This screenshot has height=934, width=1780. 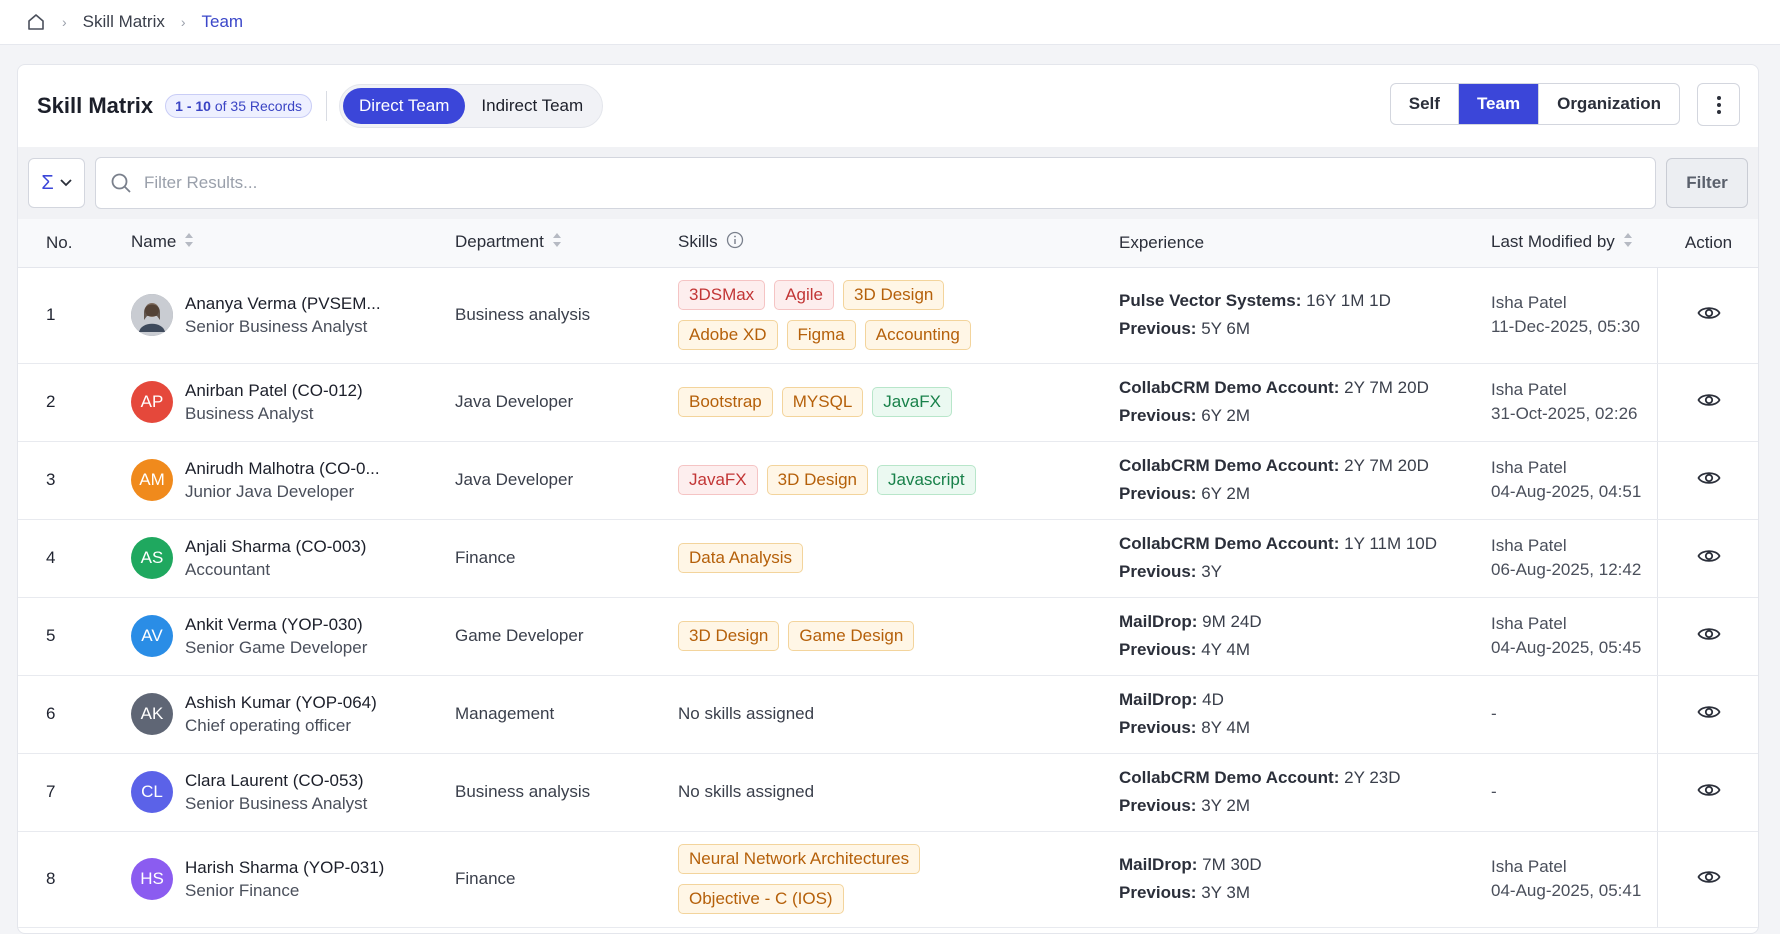 What do you see at coordinates (532, 105) in the screenshot?
I see `tab-indirect-team: Indirect Team` at bounding box center [532, 105].